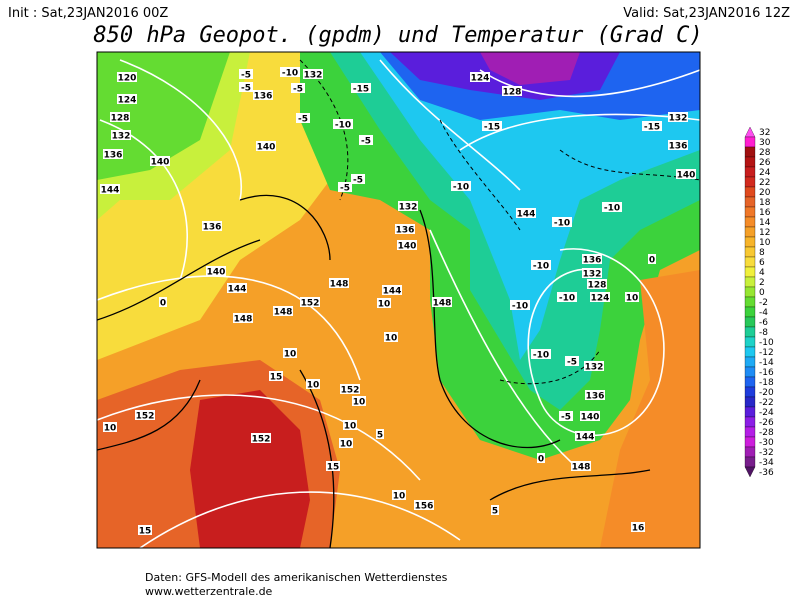 This screenshot has height=600, width=800. What do you see at coordinates (765, 143) in the screenshot?
I see `colorbar-label: 30` at bounding box center [765, 143].